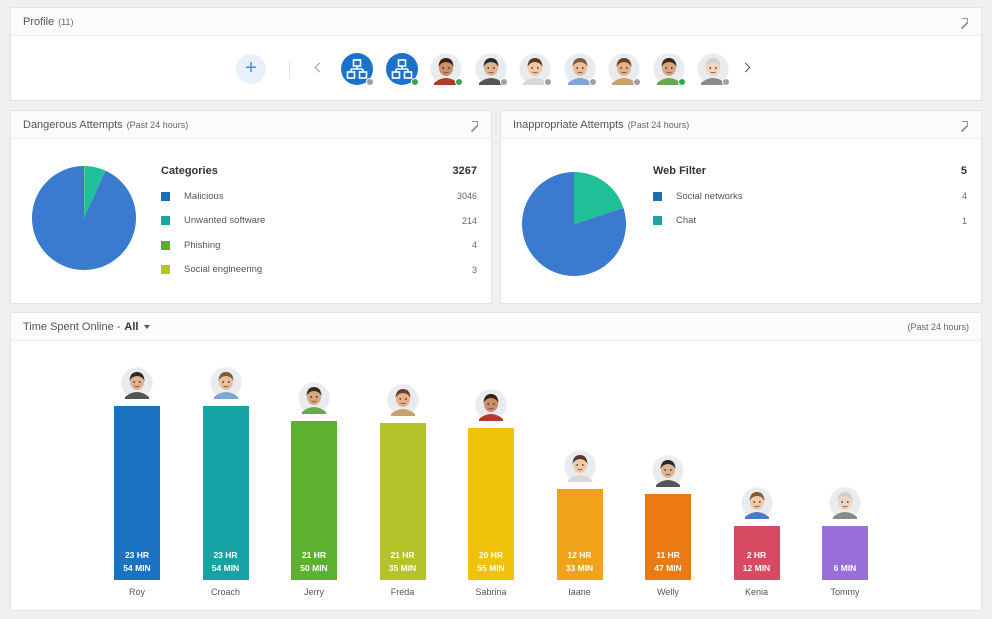 The height and width of the screenshot is (619, 992). I want to click on inappropriate-legend-title: Web Filter, so click(679, 171).